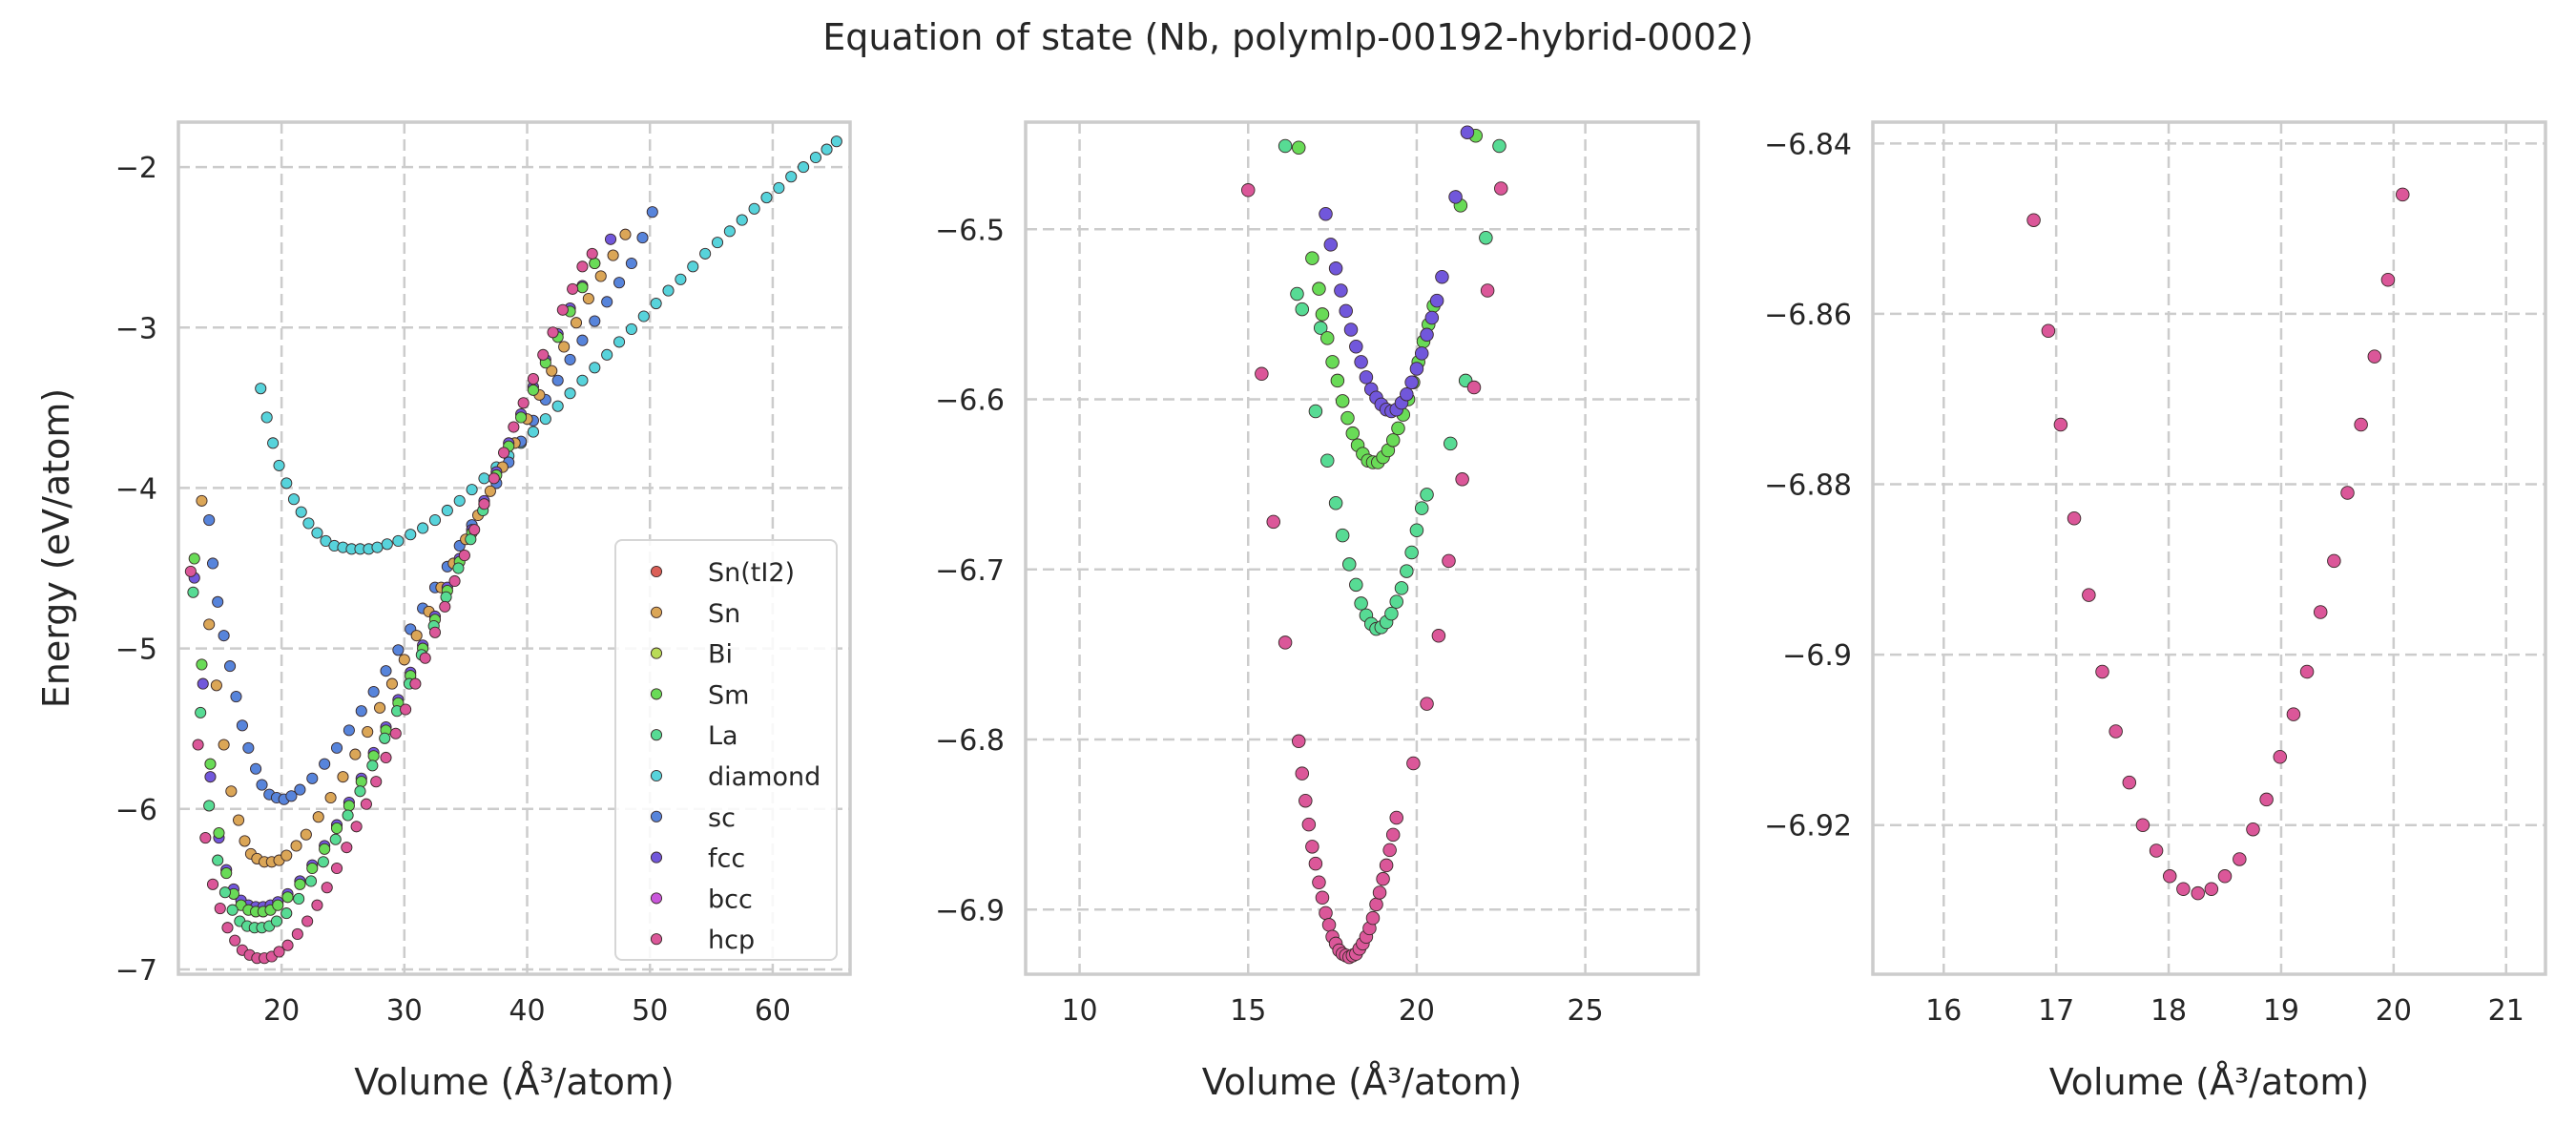 The width and height of the screenshot is (2576, 1145). What do you see at coordinates (695, 614) in the screenshot?
I see `legend-item: Sn` at bounding box center [695, 614].